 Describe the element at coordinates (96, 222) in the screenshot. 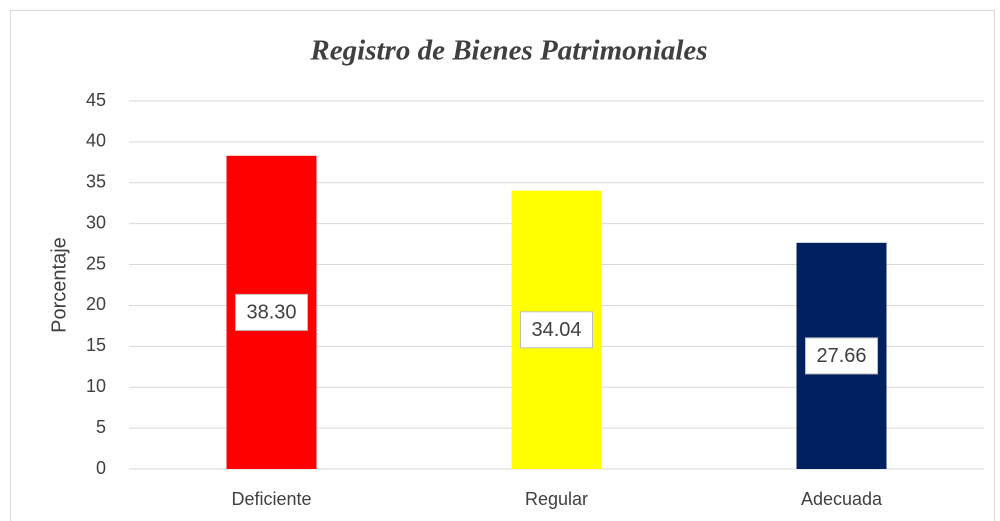

I see `y-tick-label: 30` at that location.